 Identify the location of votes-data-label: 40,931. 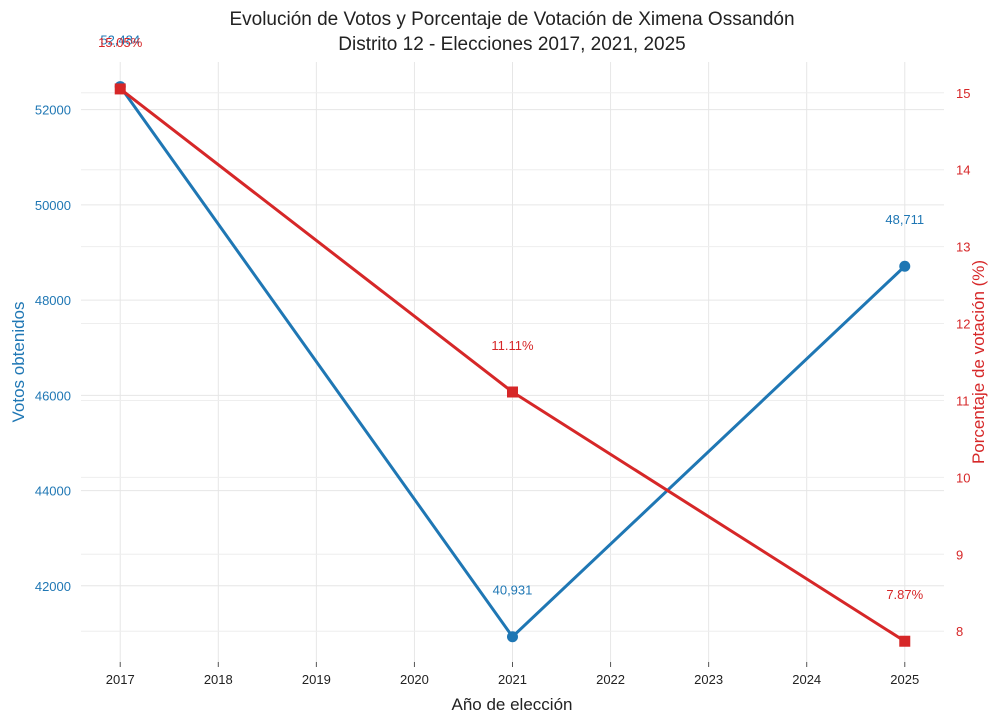
(513, 590).